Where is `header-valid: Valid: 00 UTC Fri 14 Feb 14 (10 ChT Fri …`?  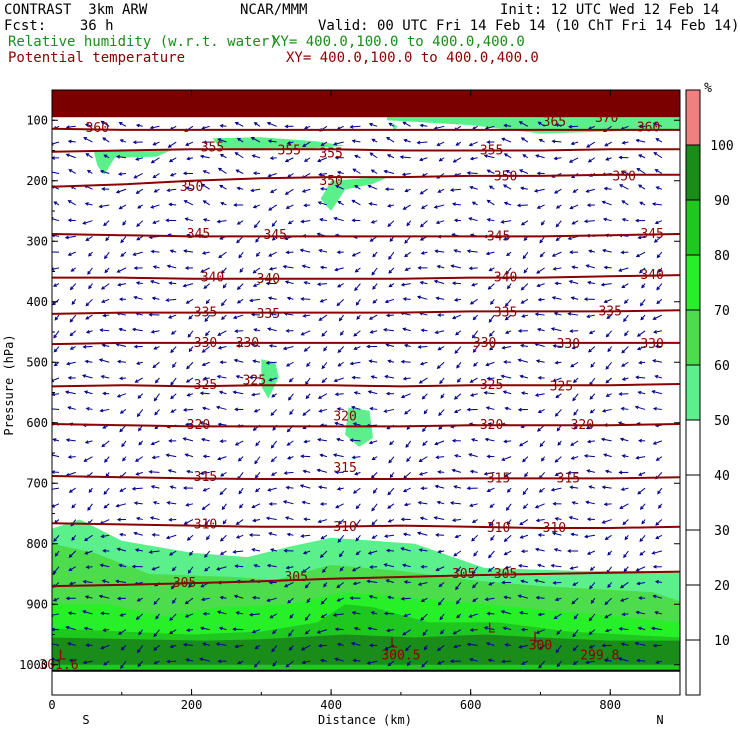 header-valid: Valid: 00 UTC Fri 14 Feb 14 (10 ChT Fri … is located at coordinates (529, 26).